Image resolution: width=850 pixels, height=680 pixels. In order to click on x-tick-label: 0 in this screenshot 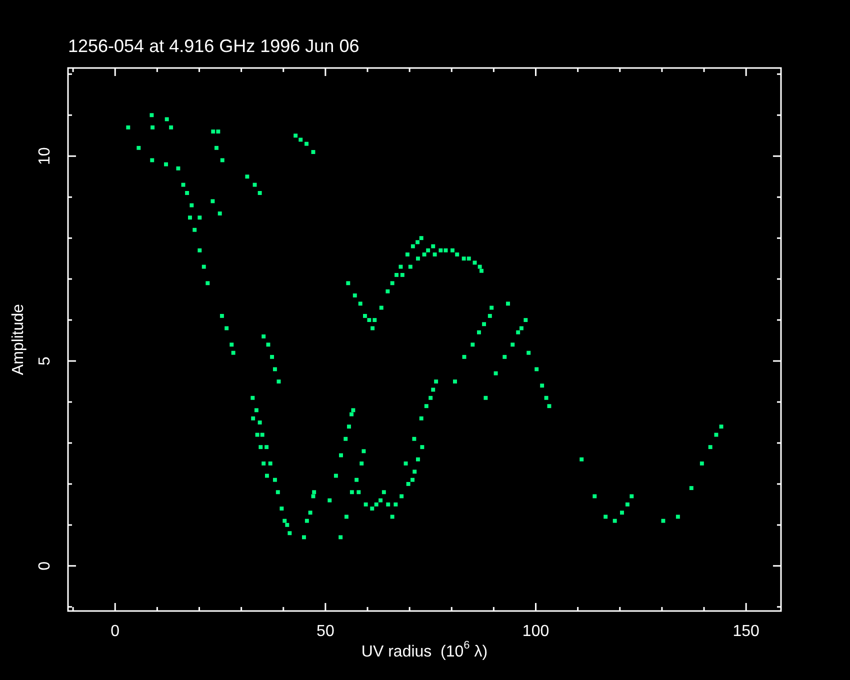, I will do `click(115, 631)`.